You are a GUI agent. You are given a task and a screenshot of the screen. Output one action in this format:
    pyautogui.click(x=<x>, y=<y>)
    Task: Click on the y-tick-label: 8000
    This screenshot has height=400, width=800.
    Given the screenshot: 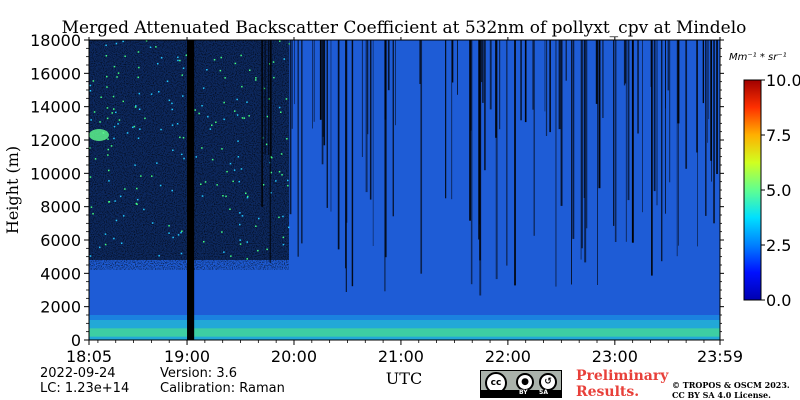 What is the action you would take?
    pyautogui.click(x=60, y=207)
    